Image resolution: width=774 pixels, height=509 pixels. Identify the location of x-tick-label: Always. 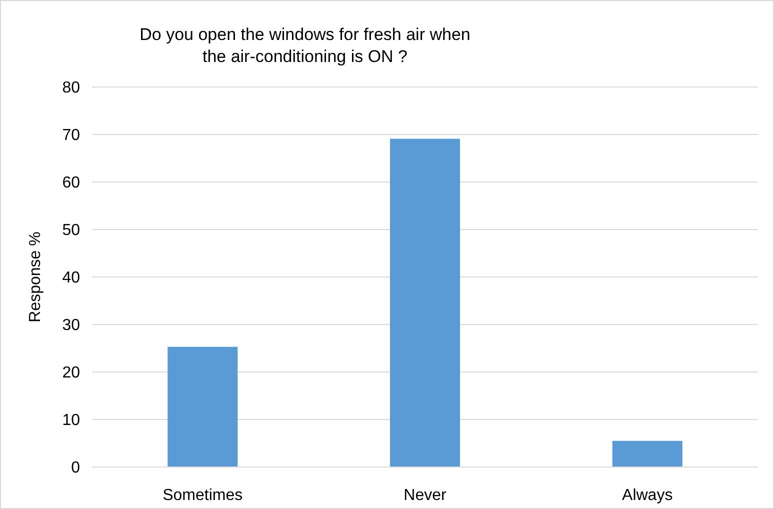
(647, 495).